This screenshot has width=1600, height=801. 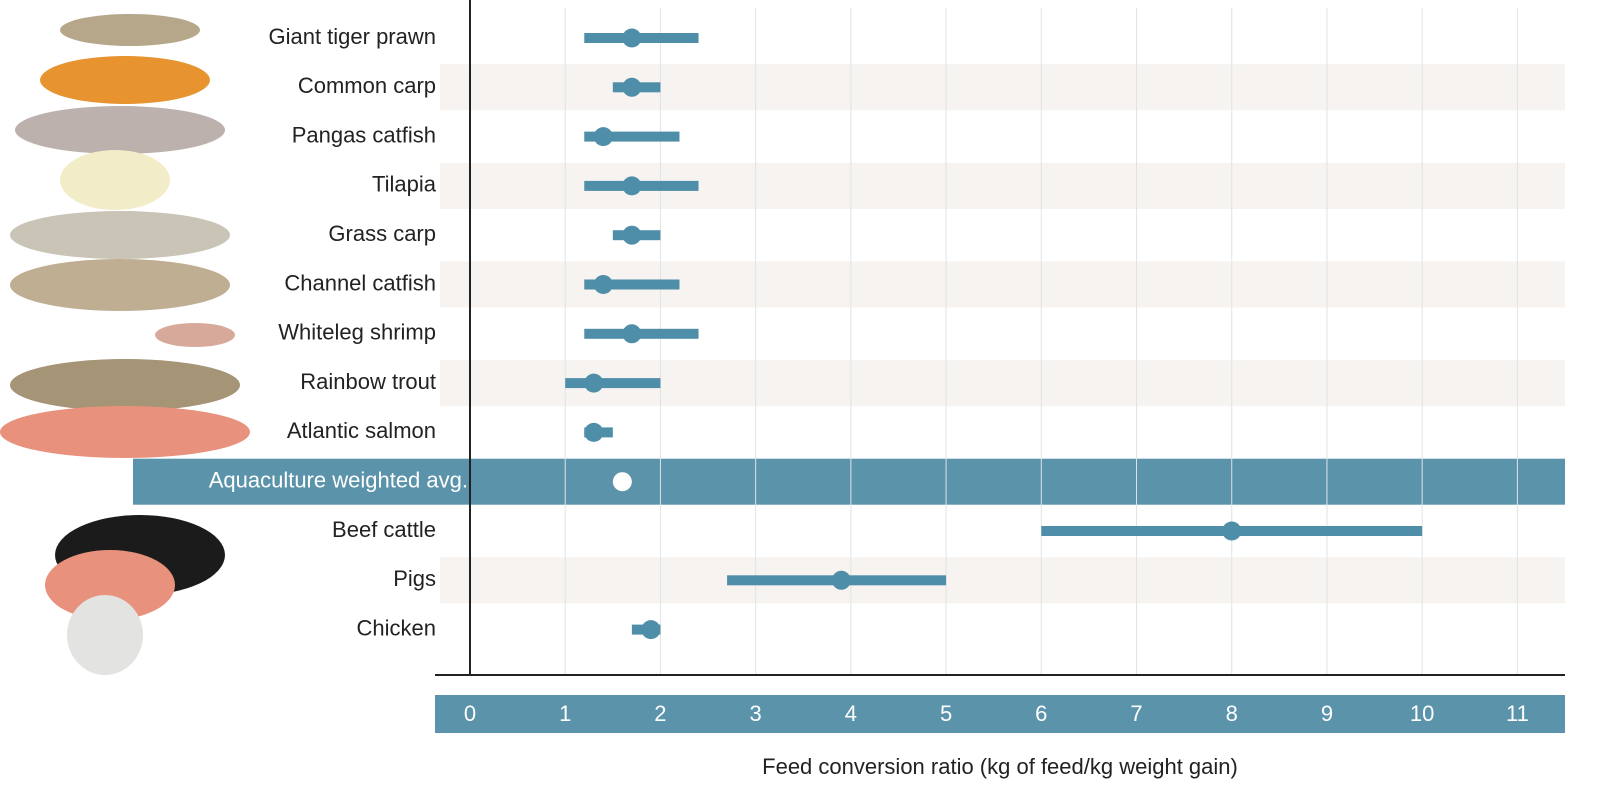 What do you see at coordinates (364, 134) in the screenshot?
I see `category-label: Pangas catfish` at bounding box center [364, 134].